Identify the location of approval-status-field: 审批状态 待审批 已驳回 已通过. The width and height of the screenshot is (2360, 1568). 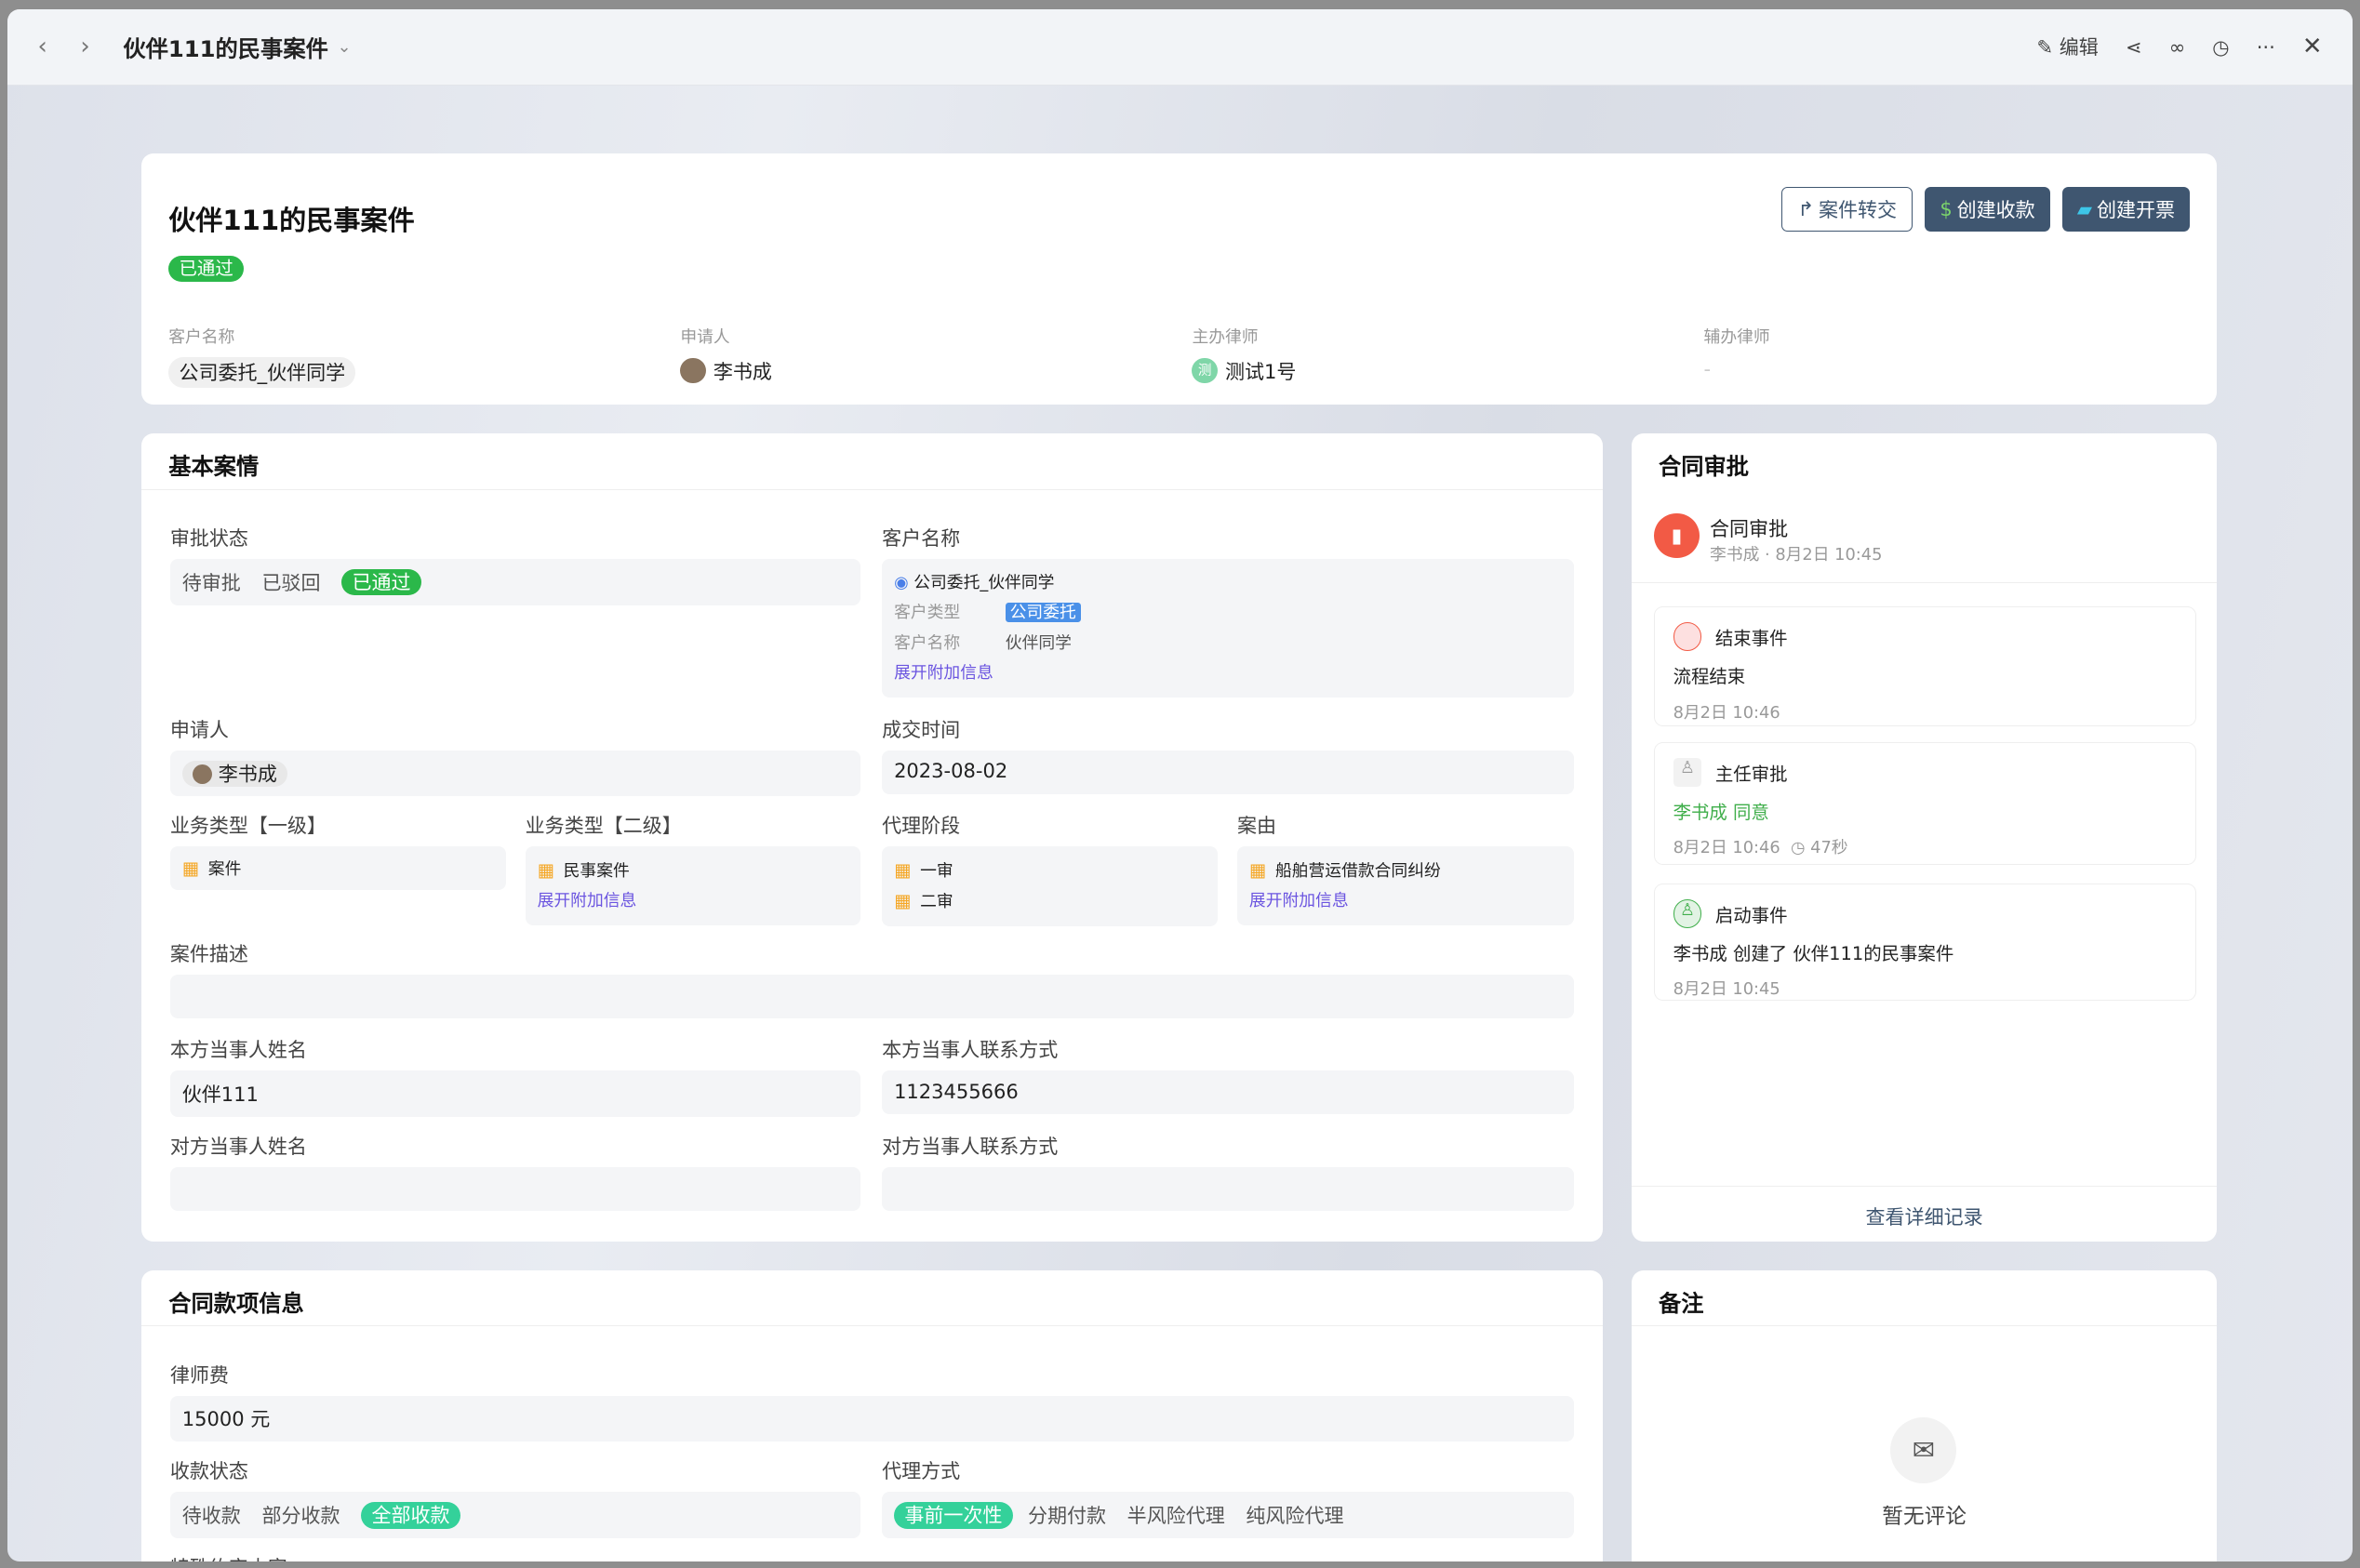
(515, 564).